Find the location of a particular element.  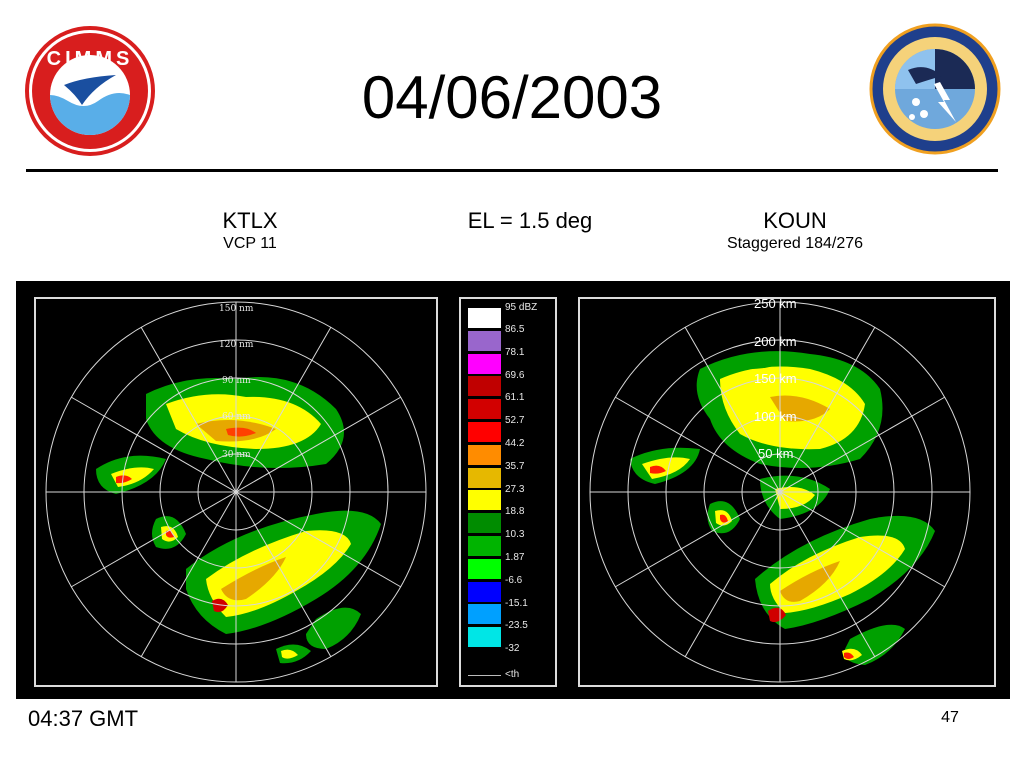

scale-bin-label: -32 is located at coordinates (512, 649).